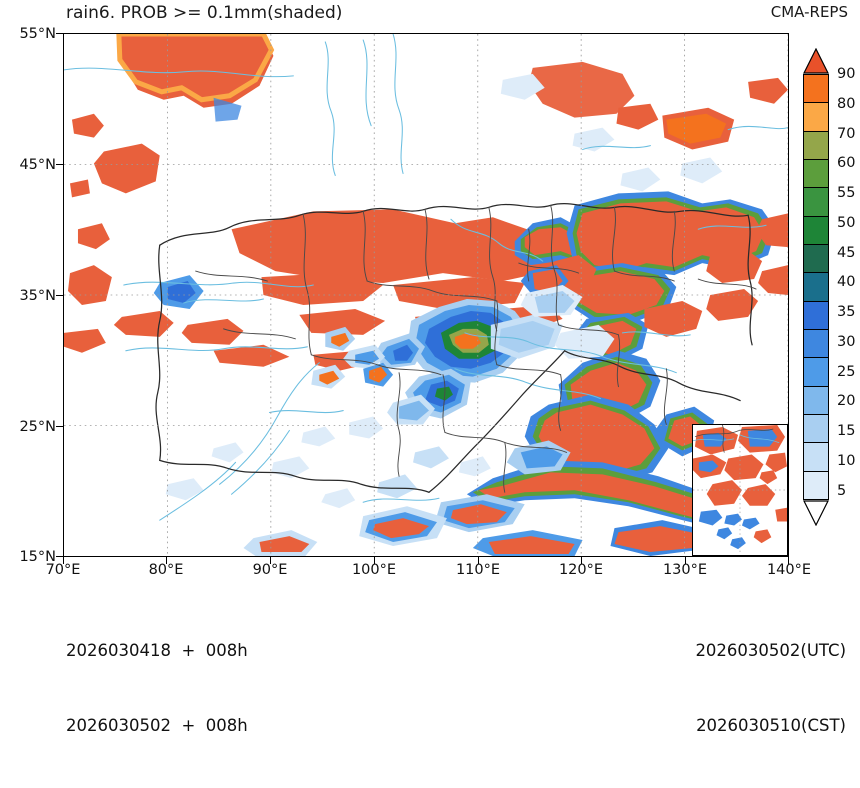  What do you see at coordinates (770, 688) in the screenshot?
I see `footer-right: 2026030502(UTC) 2026030510(CST)` at bounding box center [770, 688].